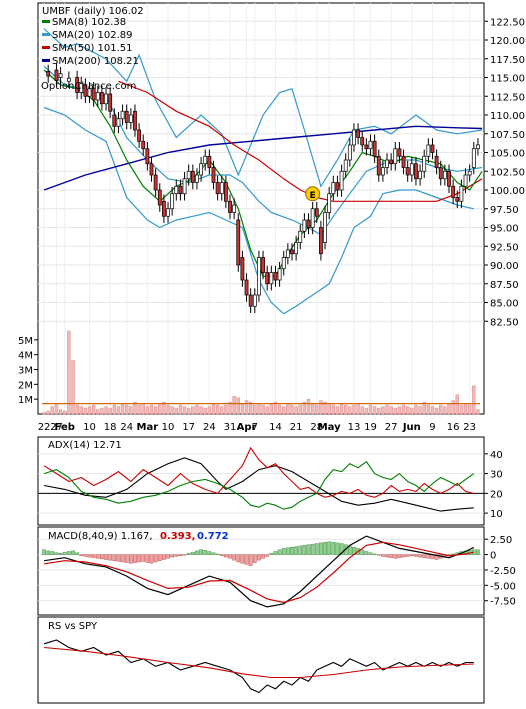 This screenshot has height=709, width=526. I want to click on volume-bars, so click(261, 372).